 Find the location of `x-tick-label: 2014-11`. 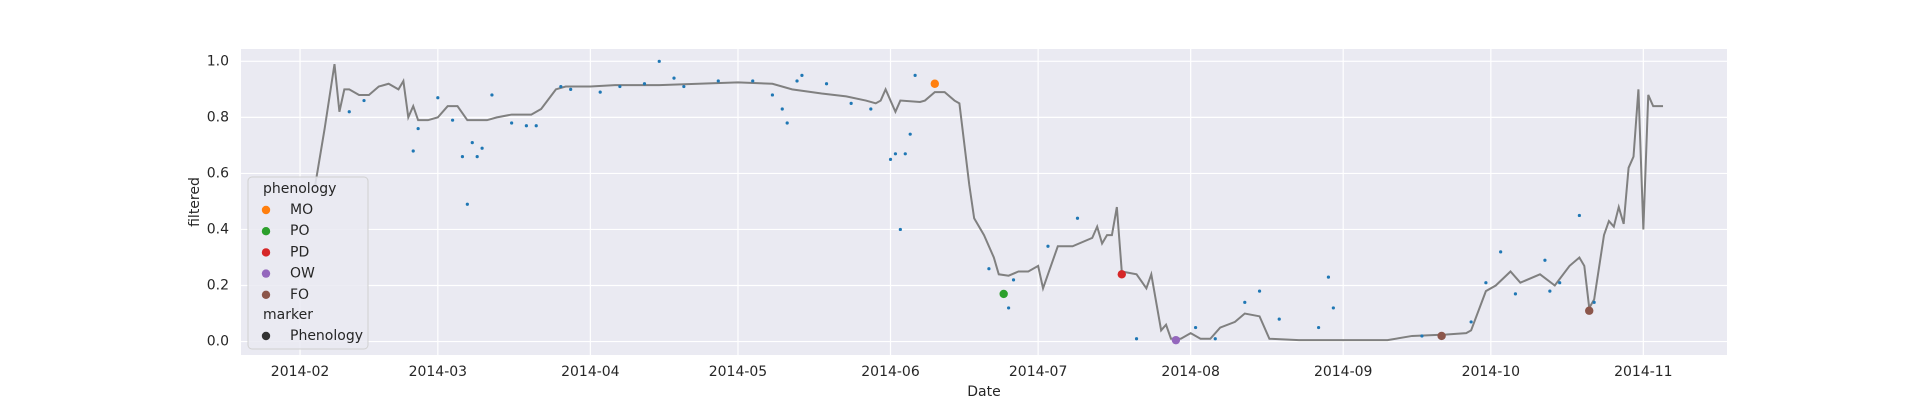

x-tick-label: 2014-11 is located at coordinates (1643, 372).